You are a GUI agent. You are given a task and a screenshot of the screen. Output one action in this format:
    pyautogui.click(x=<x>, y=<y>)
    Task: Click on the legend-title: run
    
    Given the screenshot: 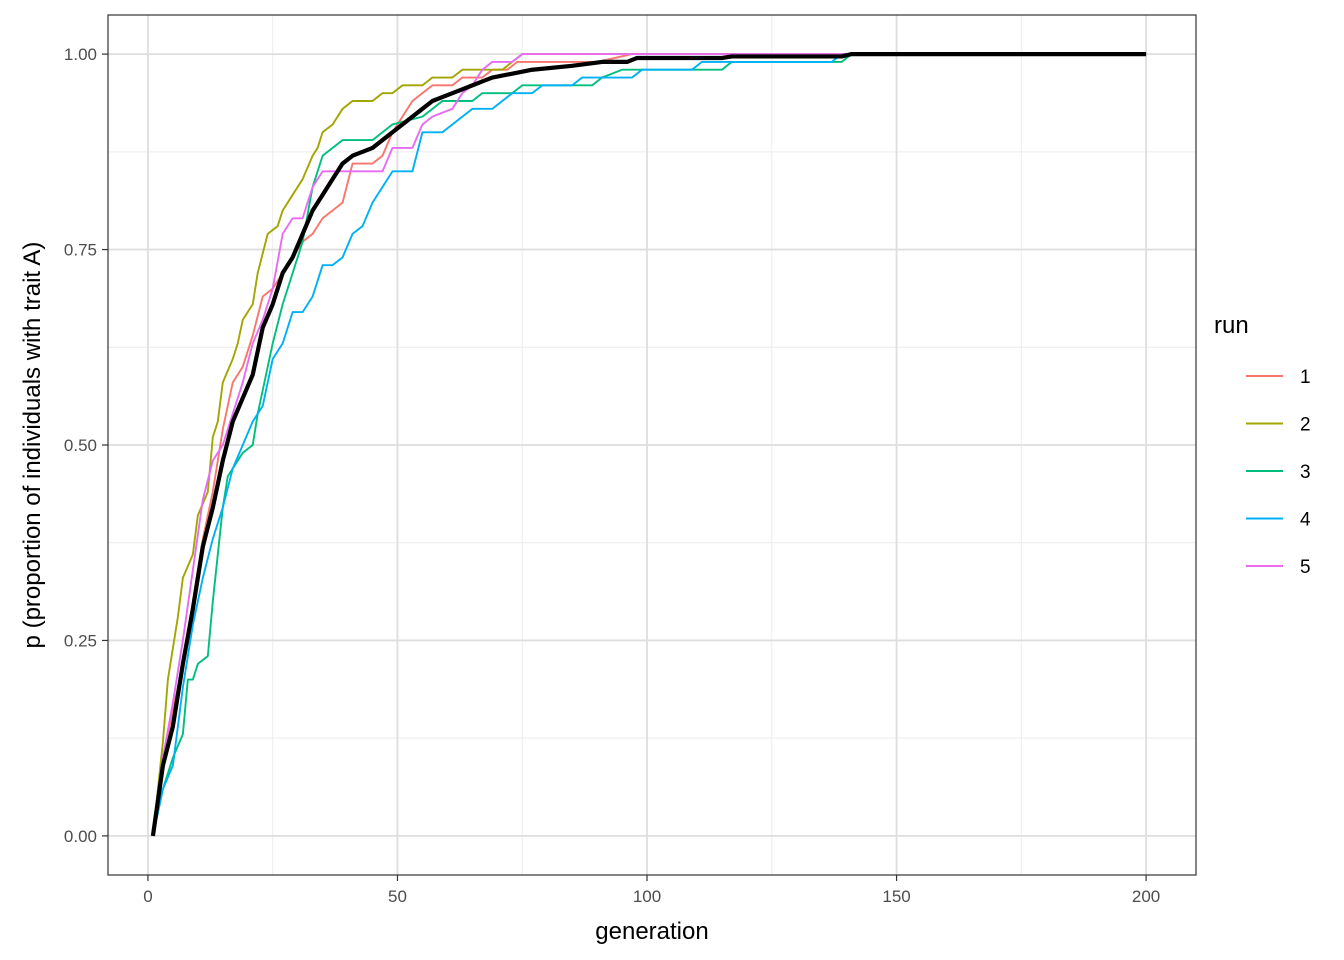 What is the action you would take?
    pyautogui.click(x=1231, y=325)
    